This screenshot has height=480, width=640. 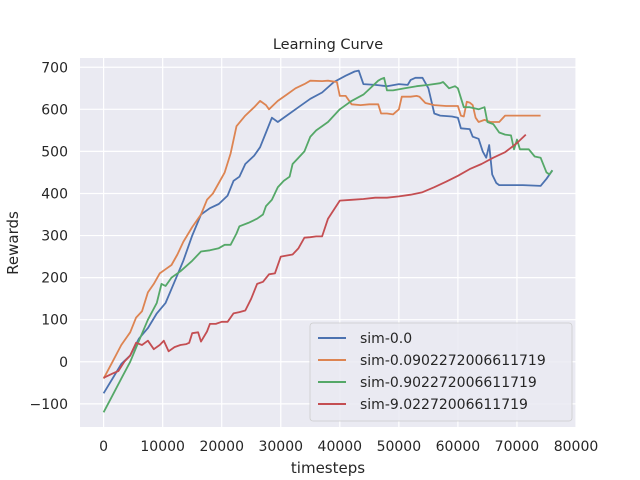 I want to click on y-tick-label: 0, so click(x=63, y=363).